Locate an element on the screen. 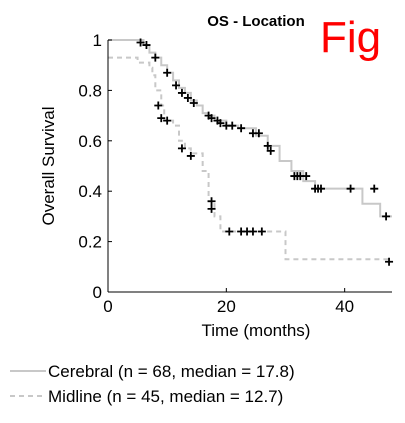  x-tick-label-0: 0 is located at coordinates (107, 306).